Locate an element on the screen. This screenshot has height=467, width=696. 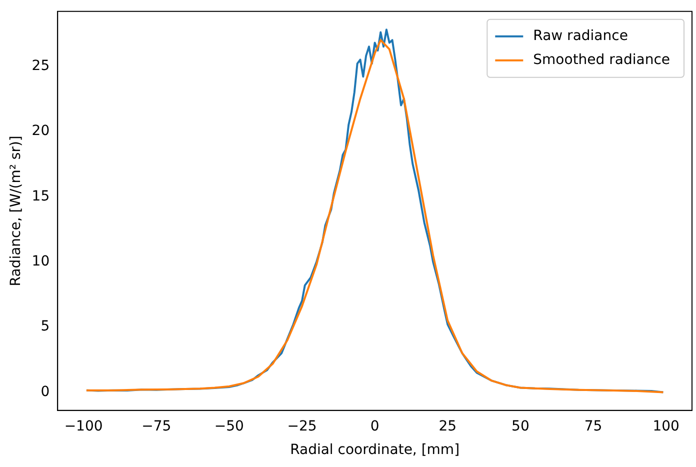
x-tick-label: 25 is located at coordinates (447, 426).